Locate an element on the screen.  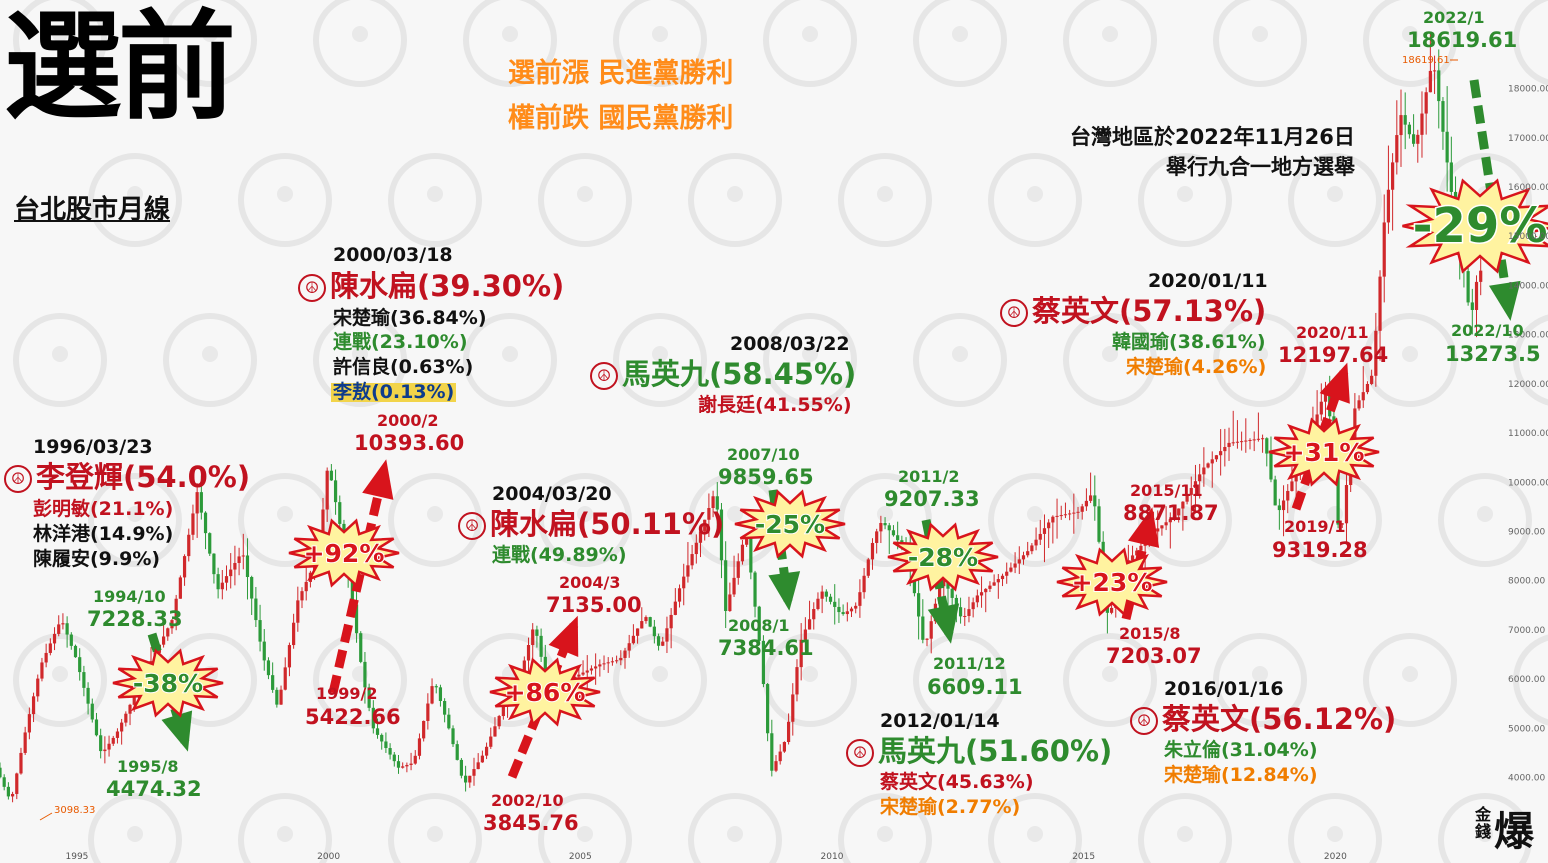
chart-subtitle: 台北股市月線 is located at coordinates (92, 210).